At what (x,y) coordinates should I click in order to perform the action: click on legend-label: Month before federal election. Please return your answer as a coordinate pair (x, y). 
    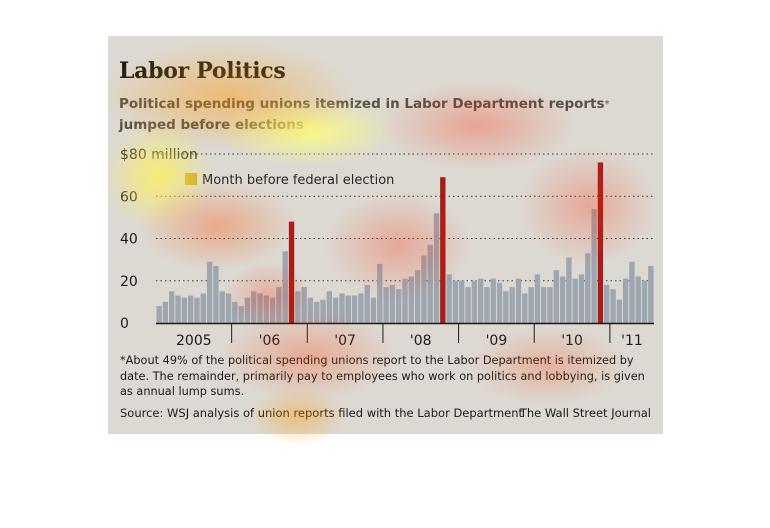
    Looking at the image, I should click on (298, 180).